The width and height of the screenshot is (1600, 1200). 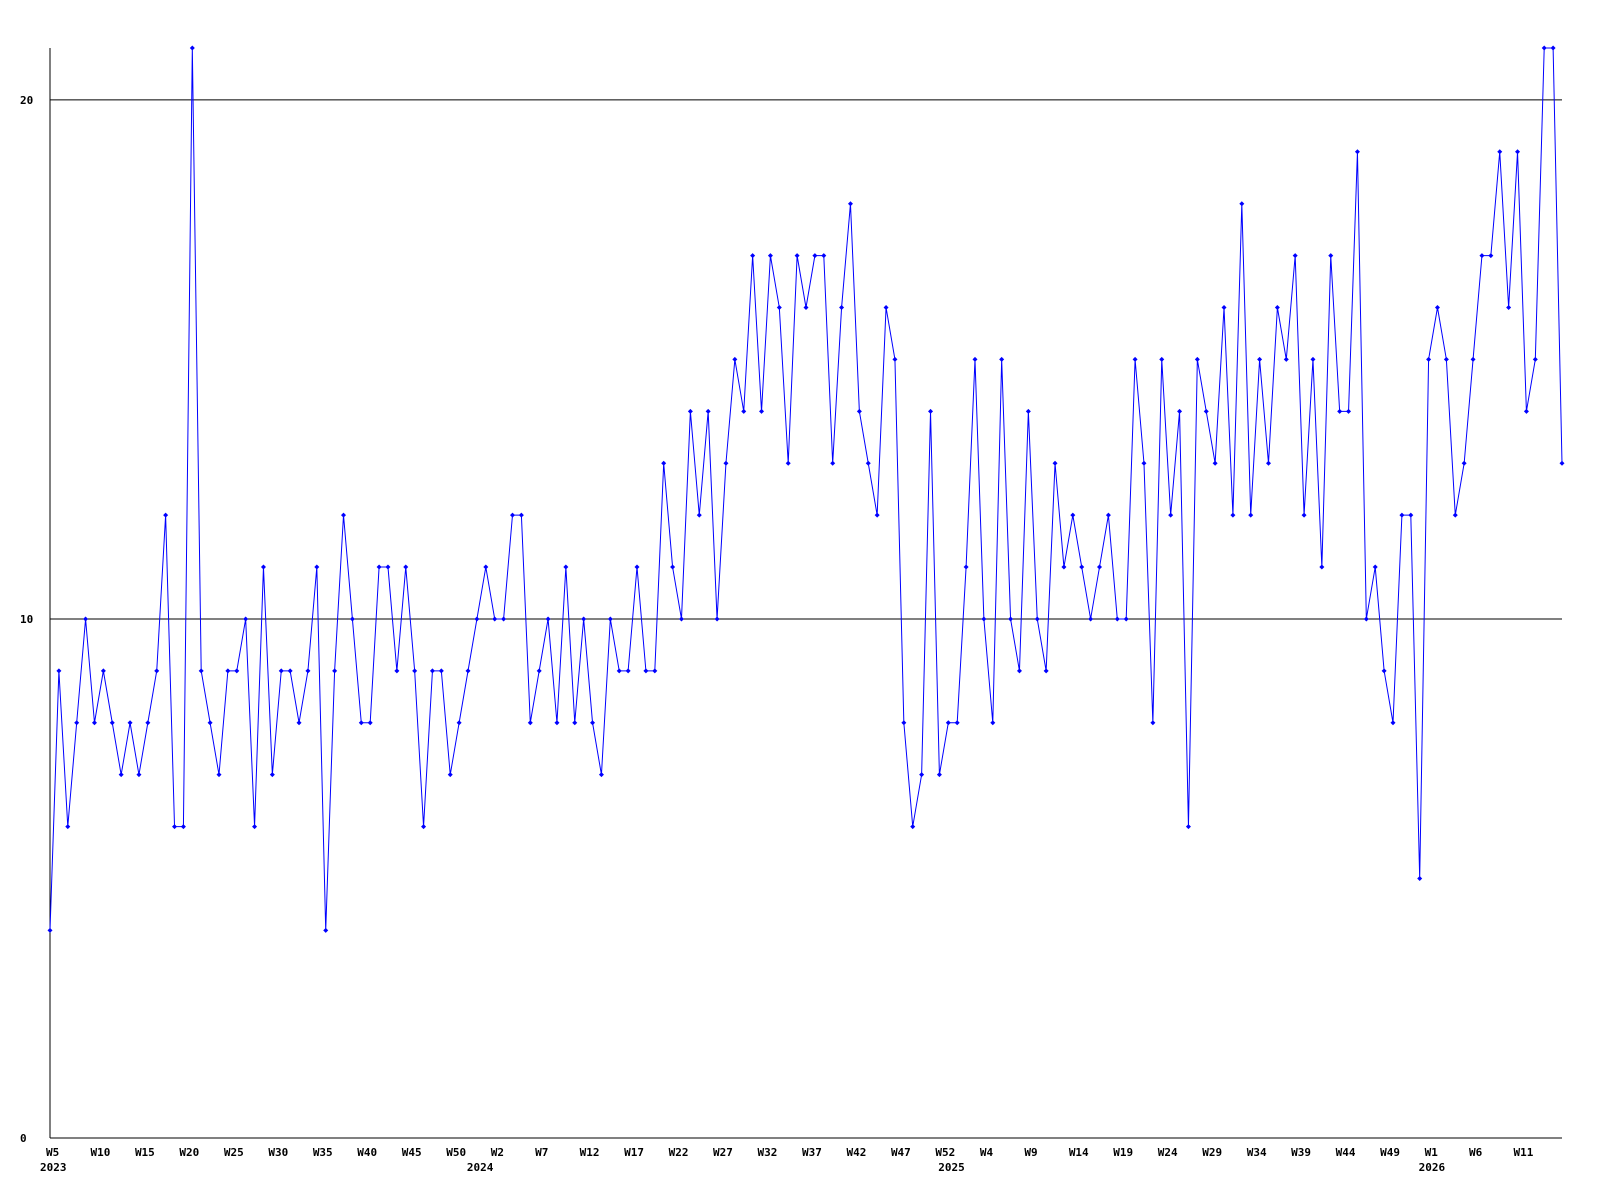 I want to click on x-tick-label: W27, so click(x=723, y=1152).